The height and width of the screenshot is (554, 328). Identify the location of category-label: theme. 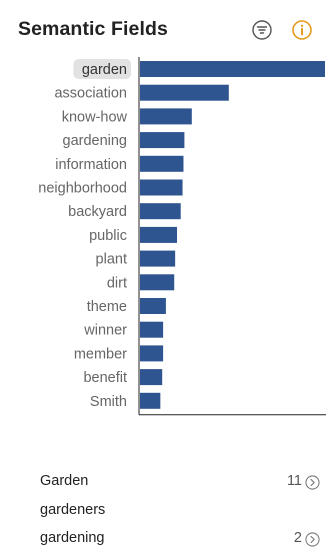
(107, 307).